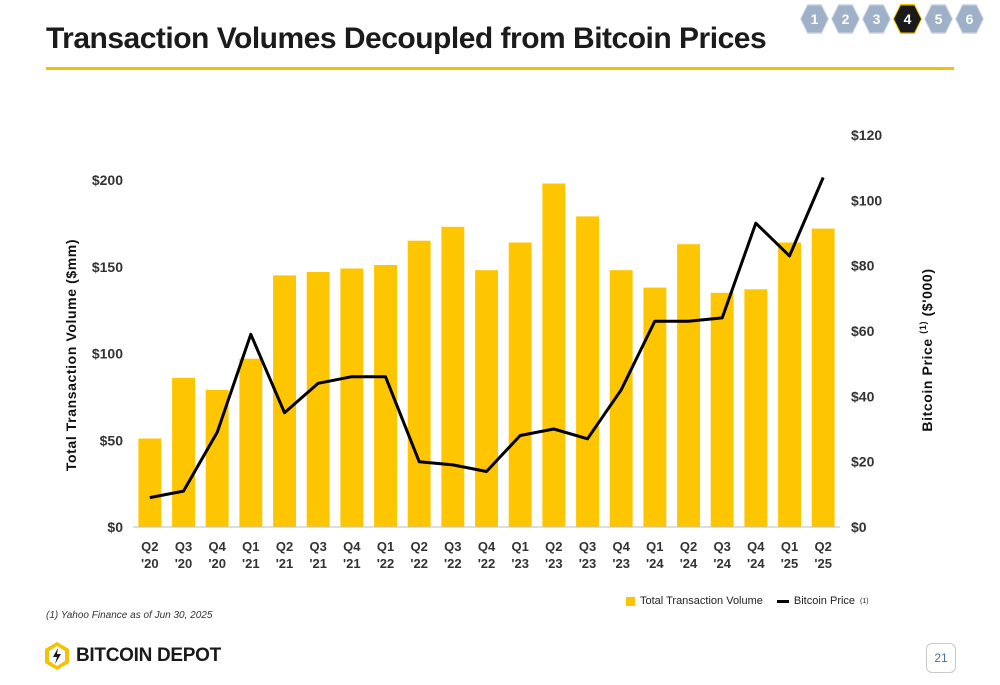 The image size is (1000, 685). Describe the element at coordinates (790, 555) in the screenshot. I see `x-tick-label-19: Q1'25` at that location.